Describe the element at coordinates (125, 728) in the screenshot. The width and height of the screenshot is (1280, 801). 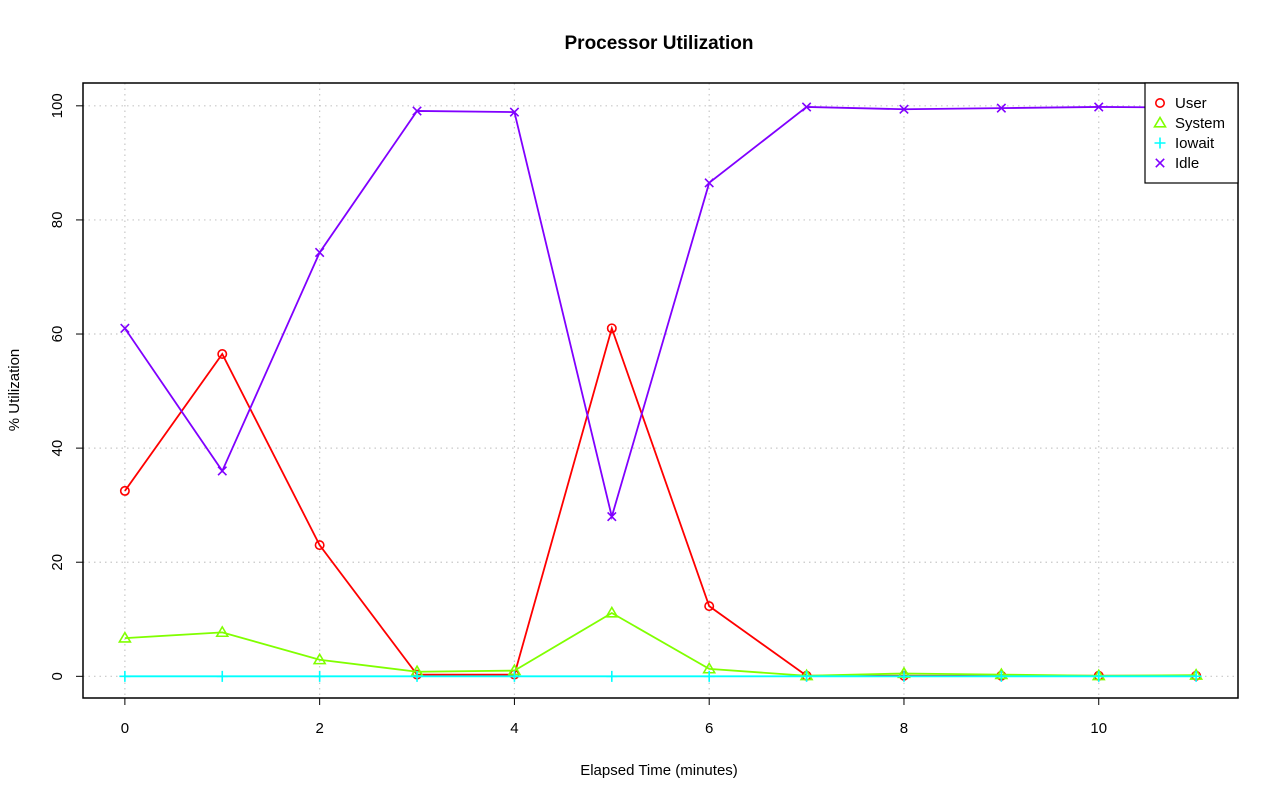
I see `x-tick-label: 0` at that location.